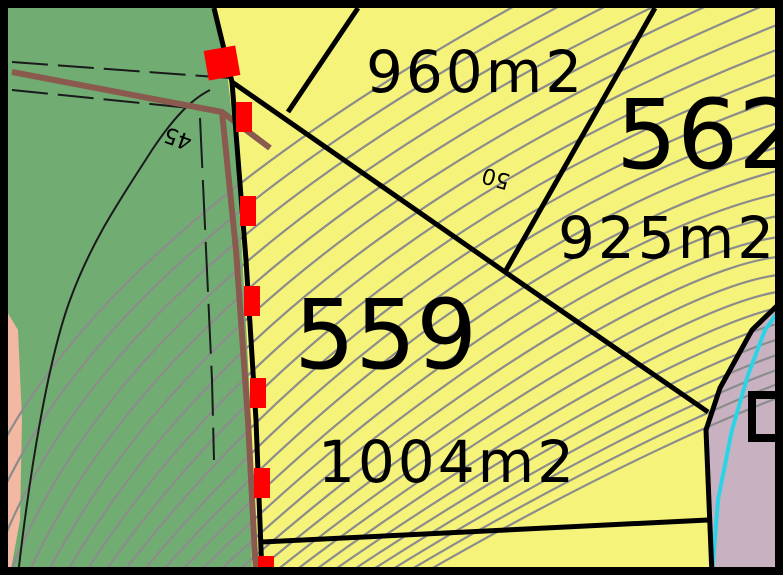 The width and height of the screenshot is (783, 575). I want to click on cyan-watercourse-line, so click(746, 439).